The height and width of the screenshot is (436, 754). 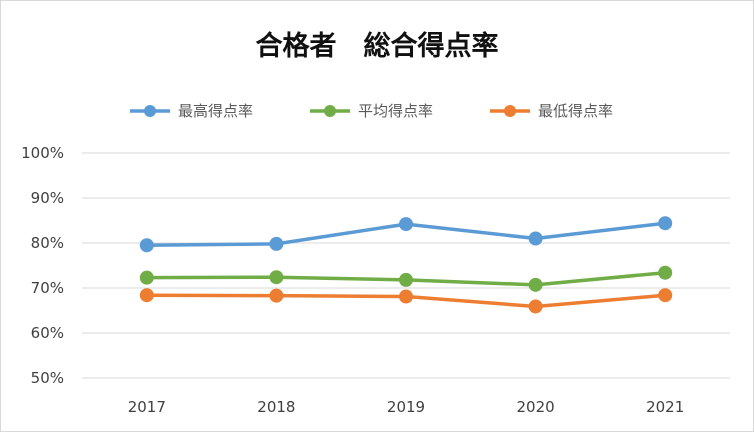 I want to click on legend-item: 最低得点率, so click(x=551, y=111).